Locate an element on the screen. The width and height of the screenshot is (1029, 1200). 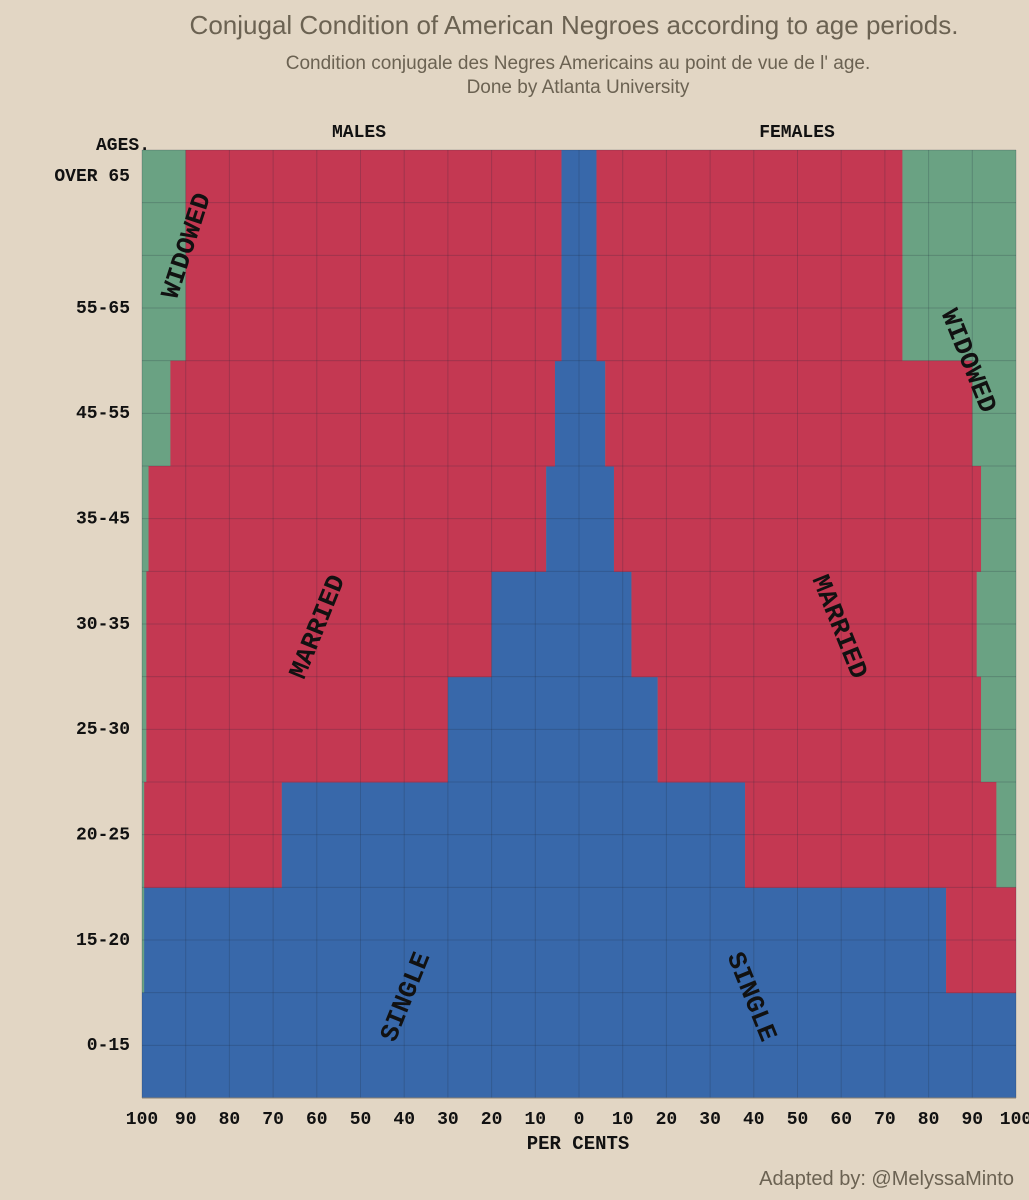
age-label: 35-45 is located at coordinates (103, 519).